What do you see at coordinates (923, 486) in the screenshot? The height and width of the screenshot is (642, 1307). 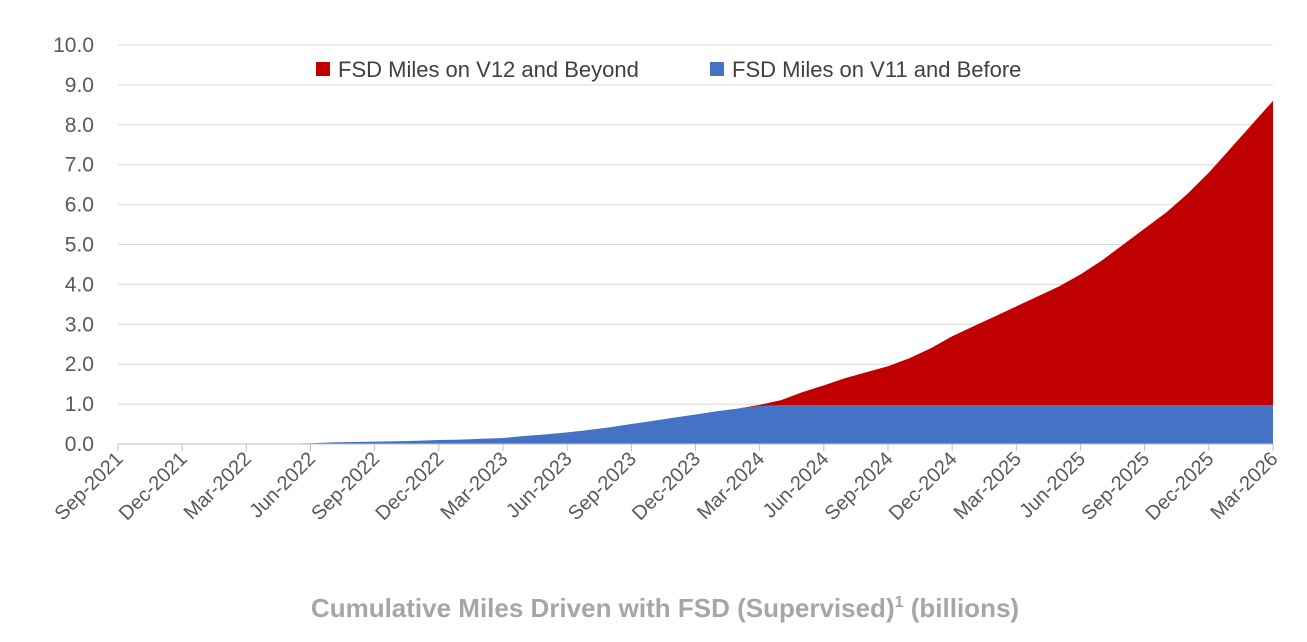 I see `x-tick-label-13: Dec-2024` at bounding box center [923, 486].